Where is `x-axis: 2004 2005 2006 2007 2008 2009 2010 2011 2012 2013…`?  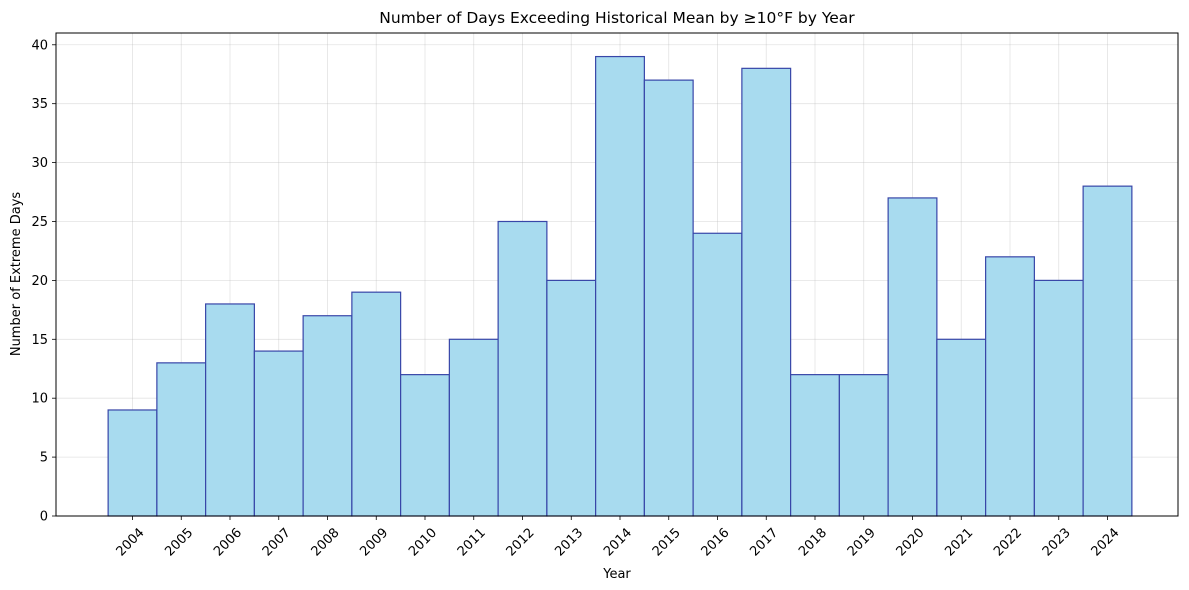 x-axis: 2004 2005 2006 2007 2008 2009 2010 2011 2012 2013… is located at coordinates (618, 537).